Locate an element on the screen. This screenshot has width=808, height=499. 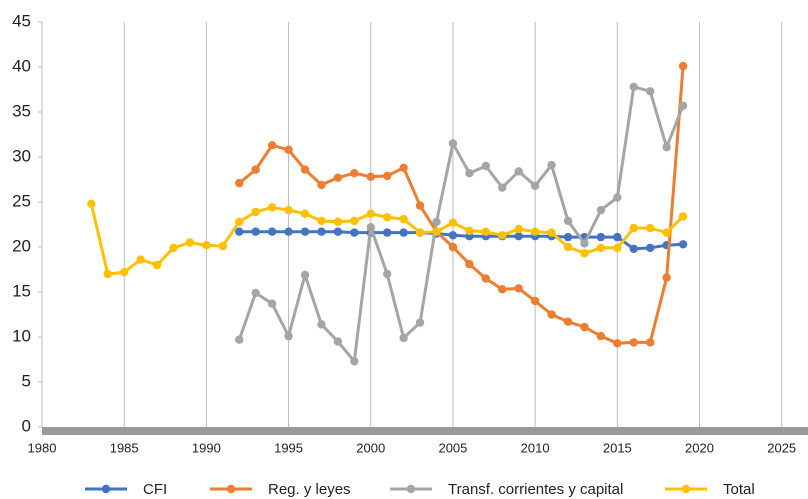
x-tick-label: 1995 is located at coordinates (288, 447).